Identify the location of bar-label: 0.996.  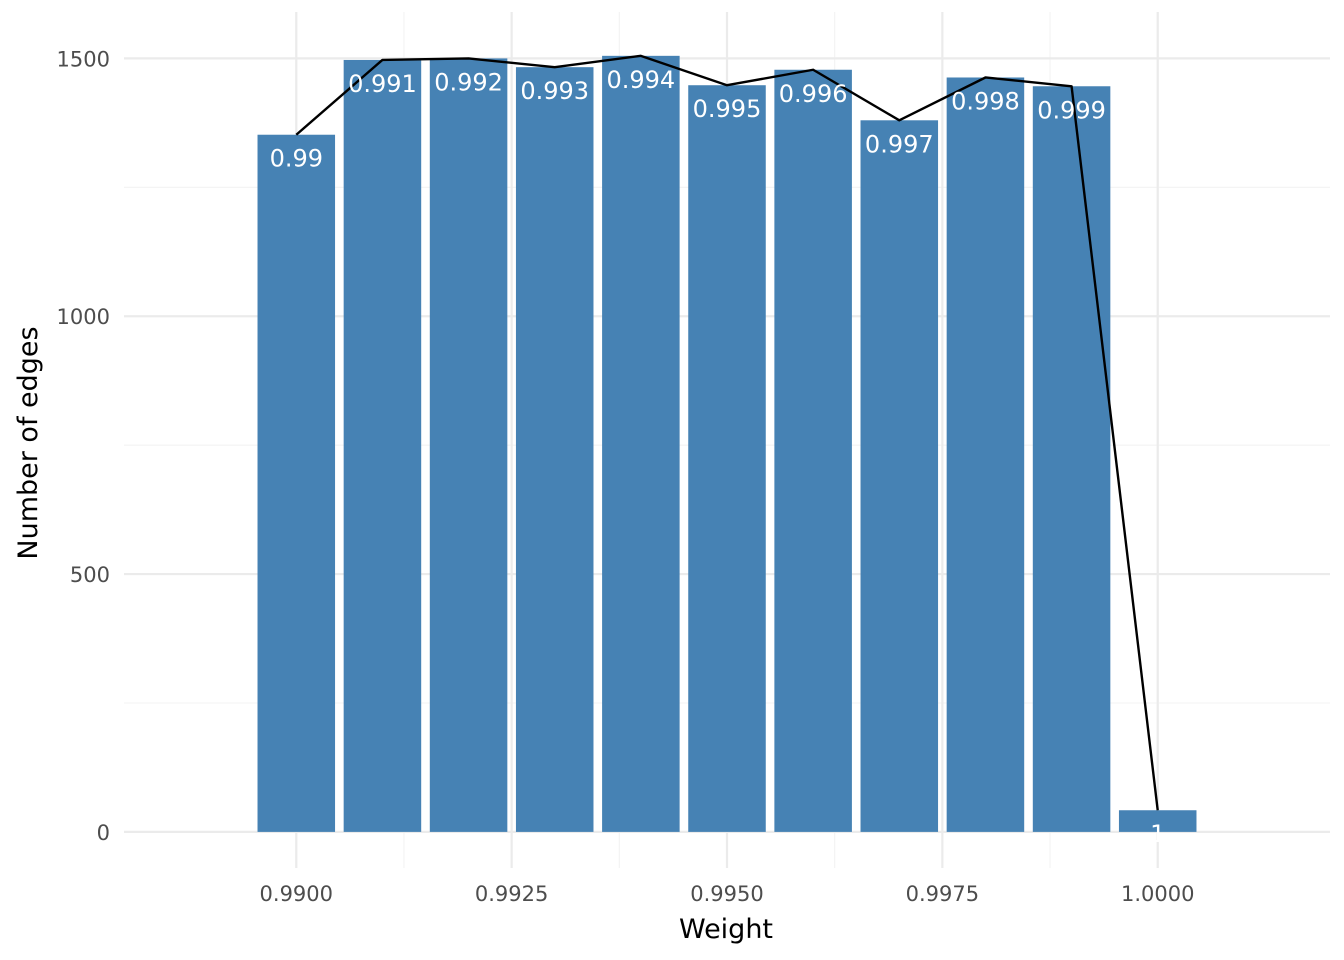
(813, 94).